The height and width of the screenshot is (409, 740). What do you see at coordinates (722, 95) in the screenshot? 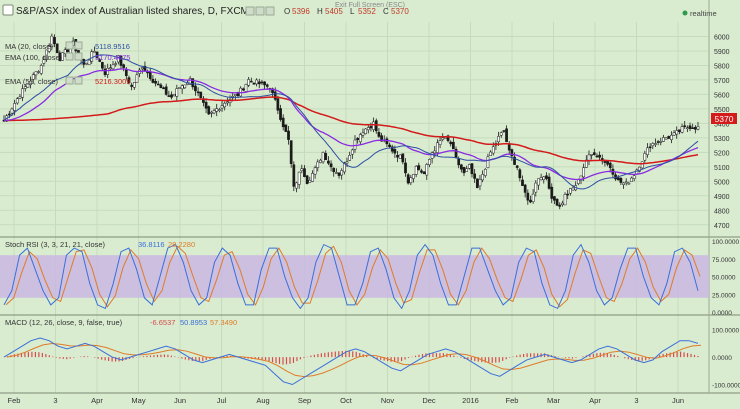
I see `price-tick-label: 5600` at bounding box center [722, 95].